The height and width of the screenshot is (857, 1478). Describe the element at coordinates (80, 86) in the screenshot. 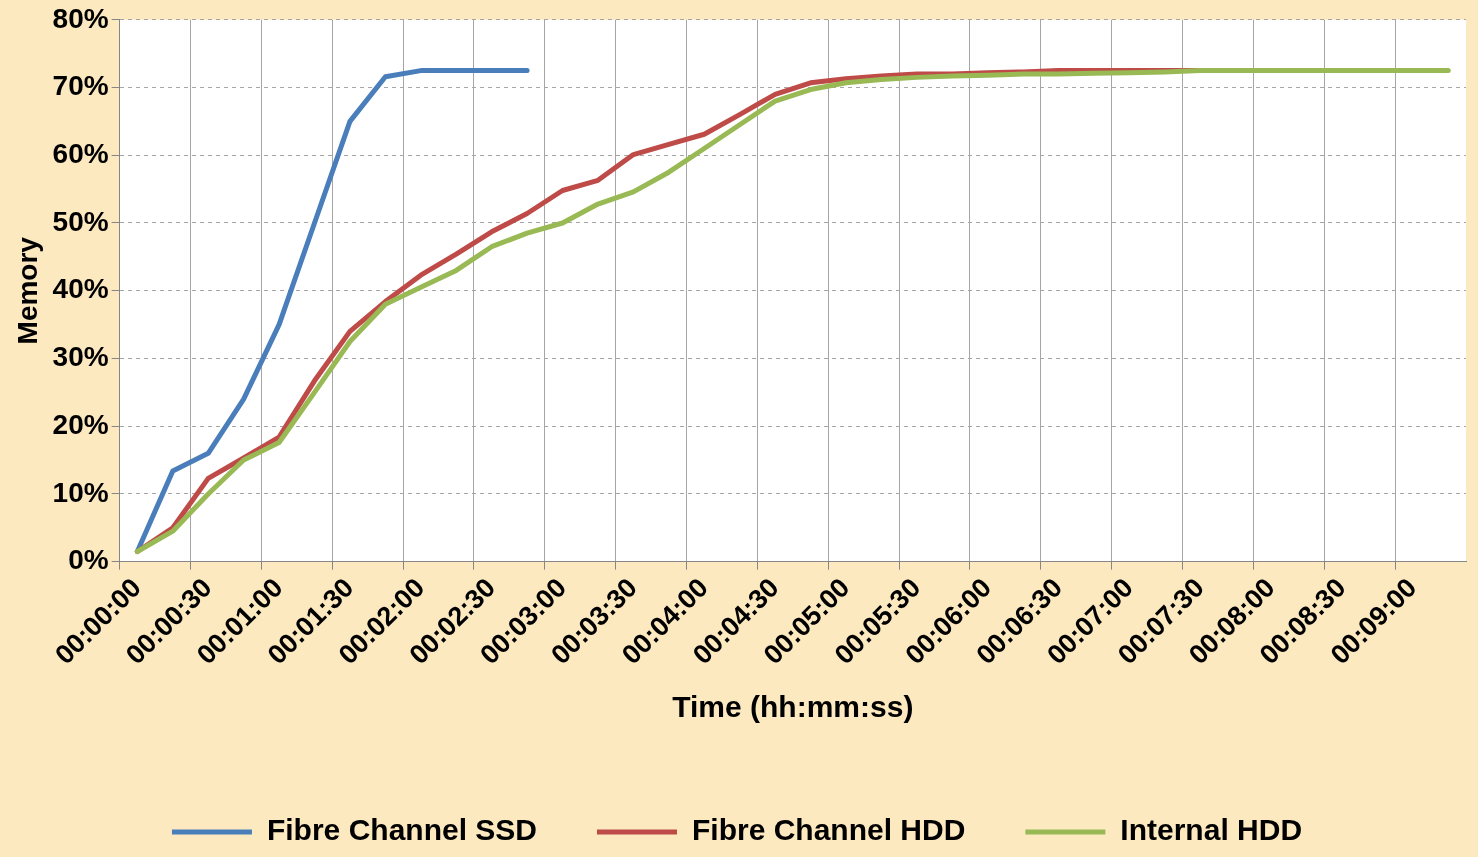

I see `y-tick-label: 70%` at that location.